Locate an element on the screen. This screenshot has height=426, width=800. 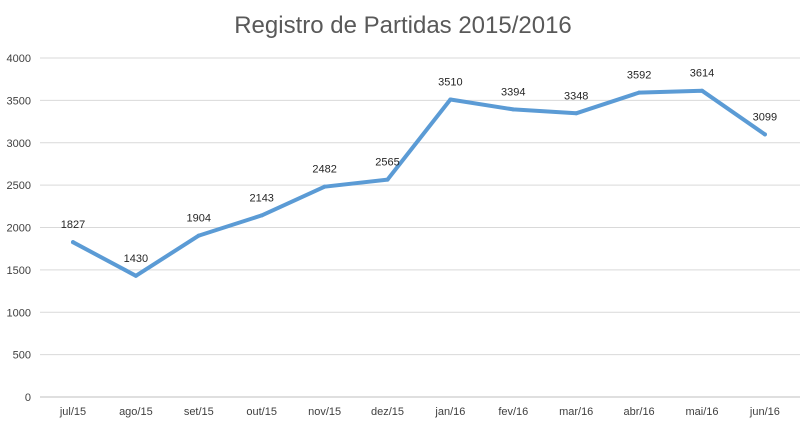
data-label: 1904 is located at coordinates (199, 219).